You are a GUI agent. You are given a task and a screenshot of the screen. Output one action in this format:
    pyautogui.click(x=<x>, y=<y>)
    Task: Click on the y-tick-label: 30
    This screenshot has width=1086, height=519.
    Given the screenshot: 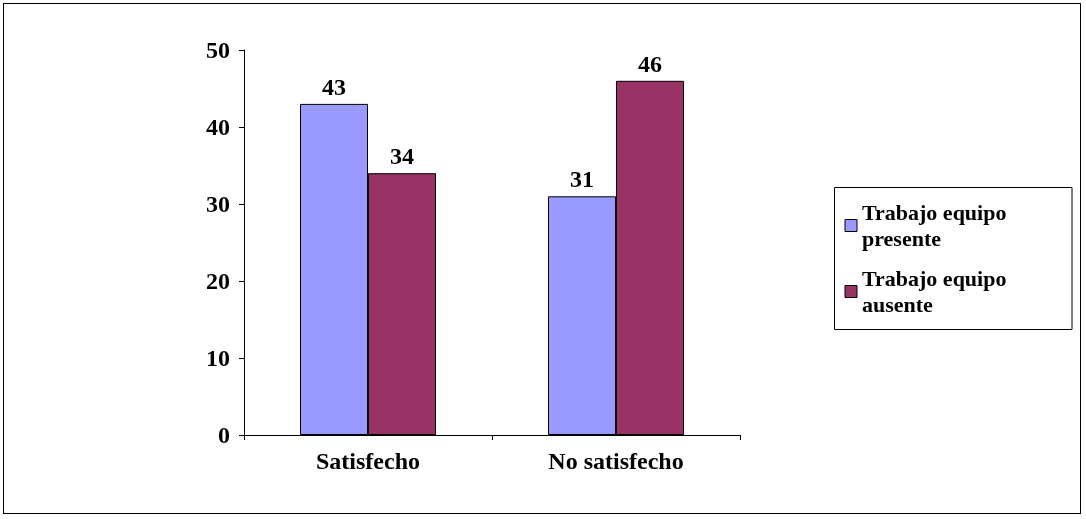 What is the action you would take?
    pyautogui.click(x=218, y=204)
    